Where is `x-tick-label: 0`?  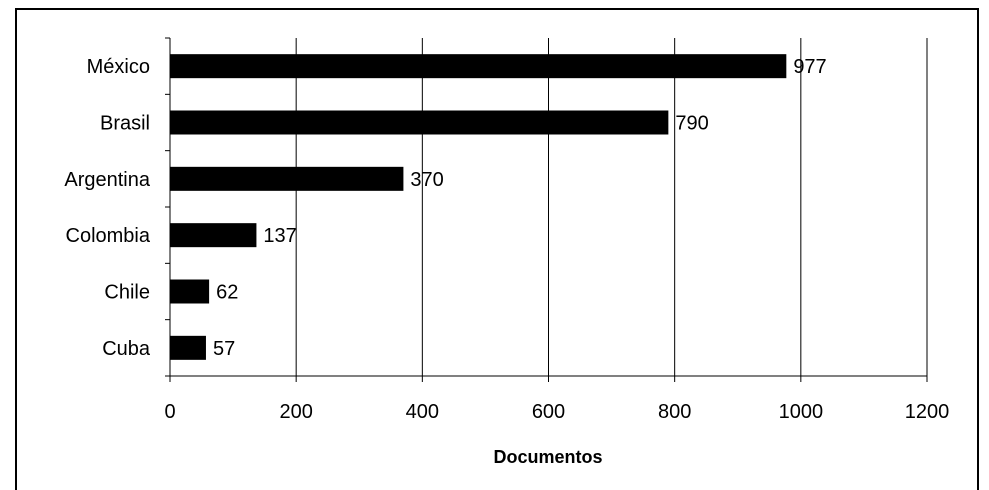
x-tick-label: 0 is located at coordinates (169, 412).